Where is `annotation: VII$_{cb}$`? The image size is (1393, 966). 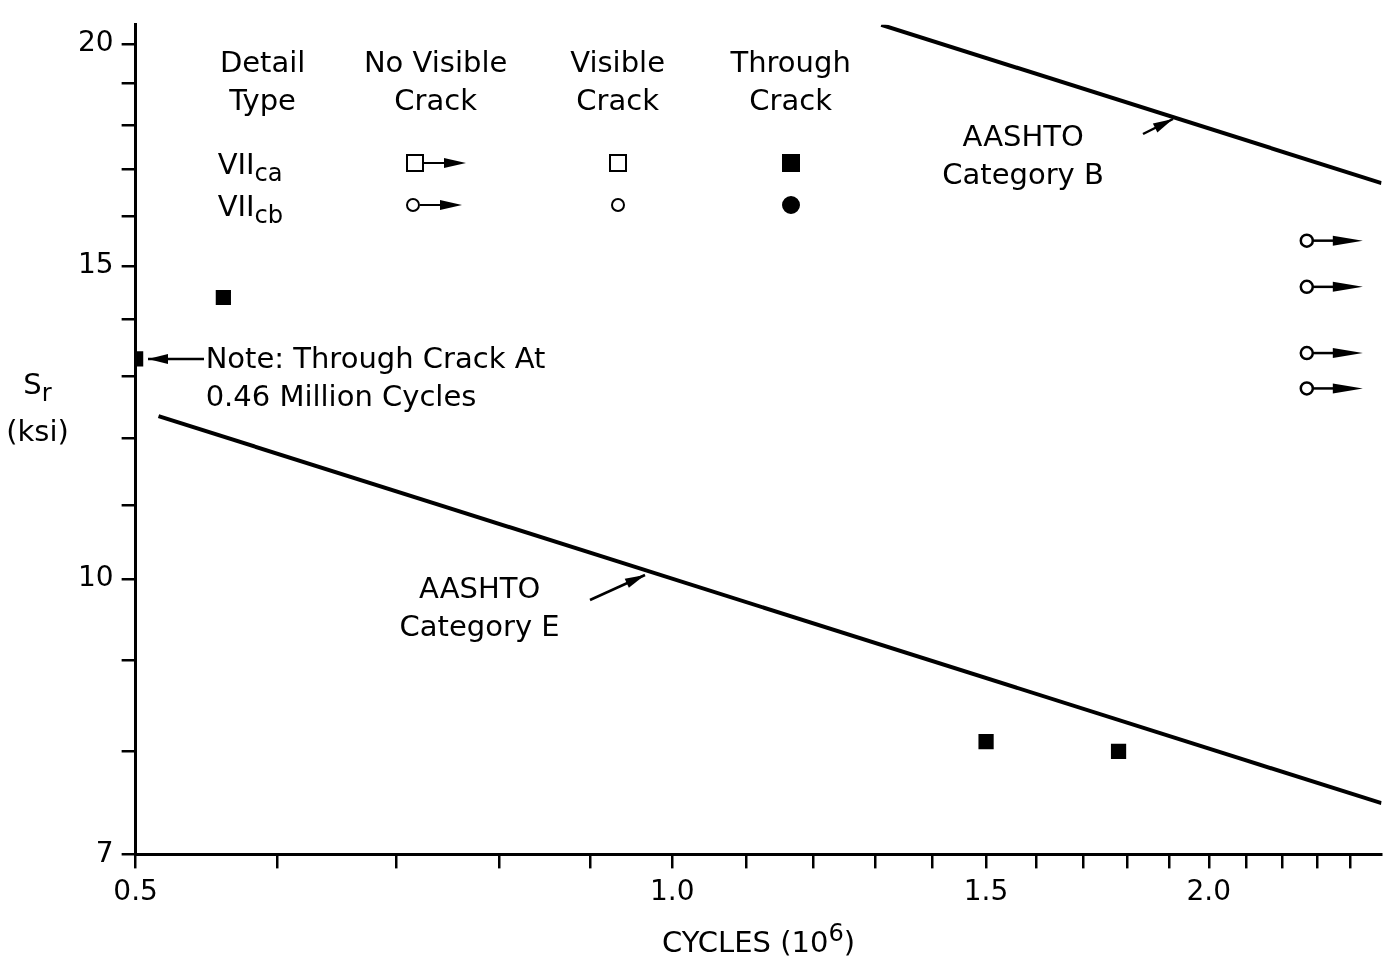
annotation: VII$_{cb}$ is located at coordinates (251, 209).